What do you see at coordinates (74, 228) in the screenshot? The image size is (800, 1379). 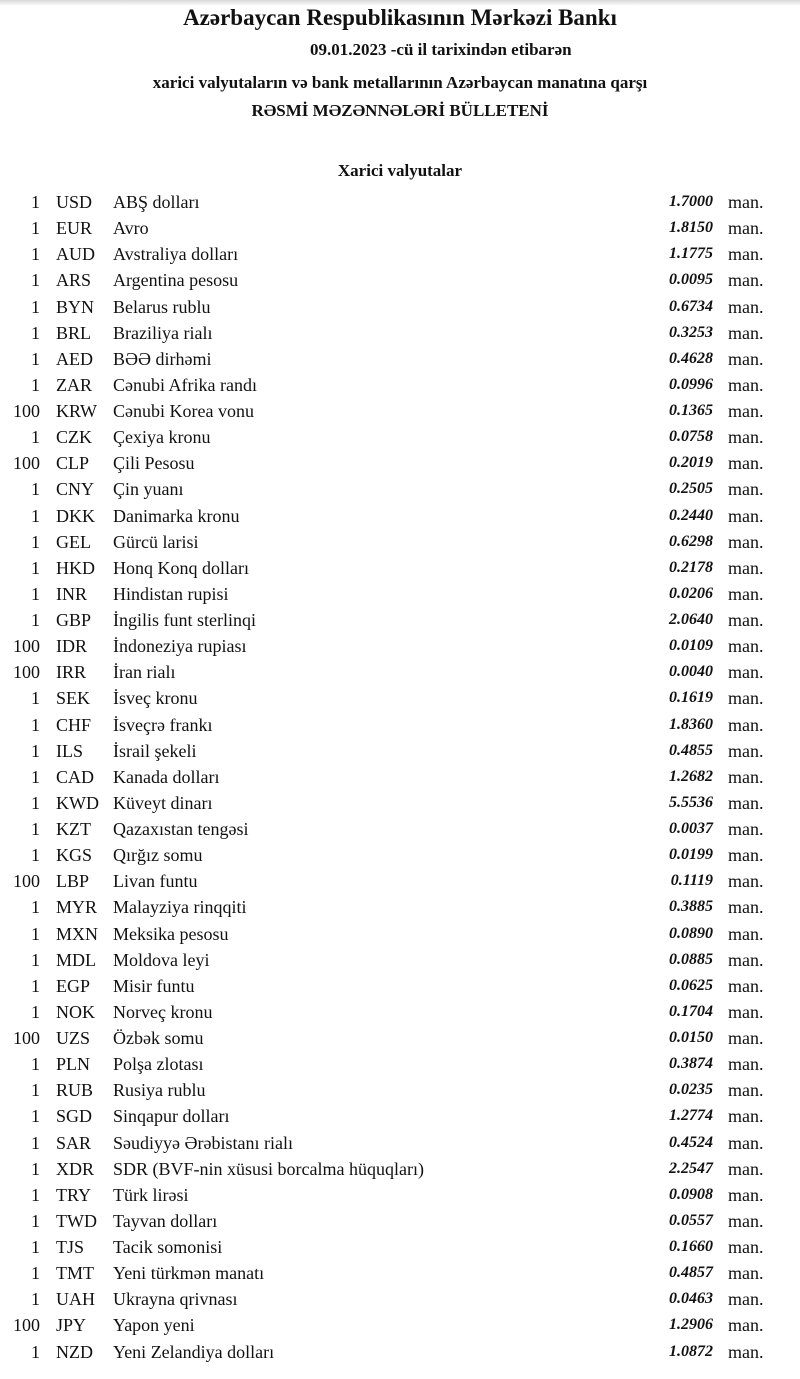 I see `currency-code: EUR` at bounding box center [74, 228].